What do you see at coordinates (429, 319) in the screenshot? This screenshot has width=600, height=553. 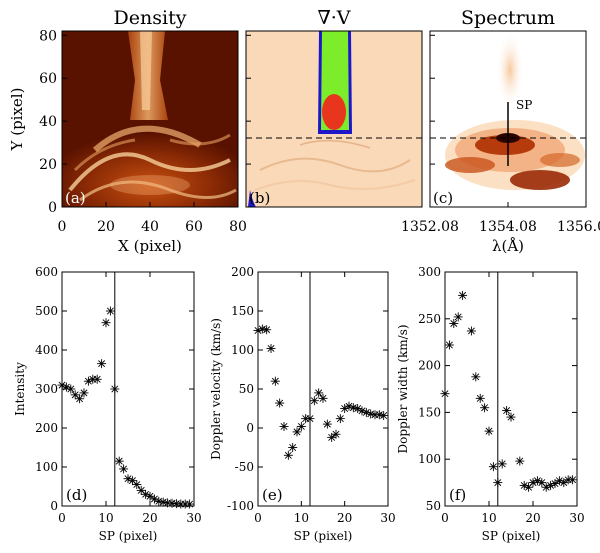 I see `y-tick-label: 250` at bounding box center [429, 319].